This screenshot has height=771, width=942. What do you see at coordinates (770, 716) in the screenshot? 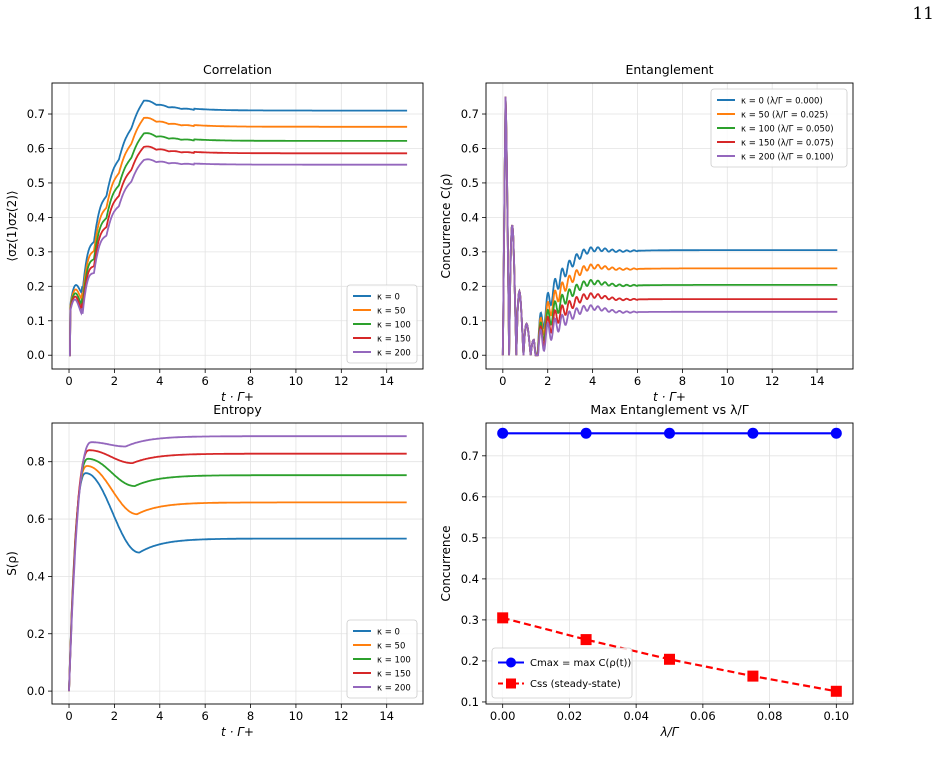
I see `x-tick-label: 0.08` at bounding box center [770, 716].